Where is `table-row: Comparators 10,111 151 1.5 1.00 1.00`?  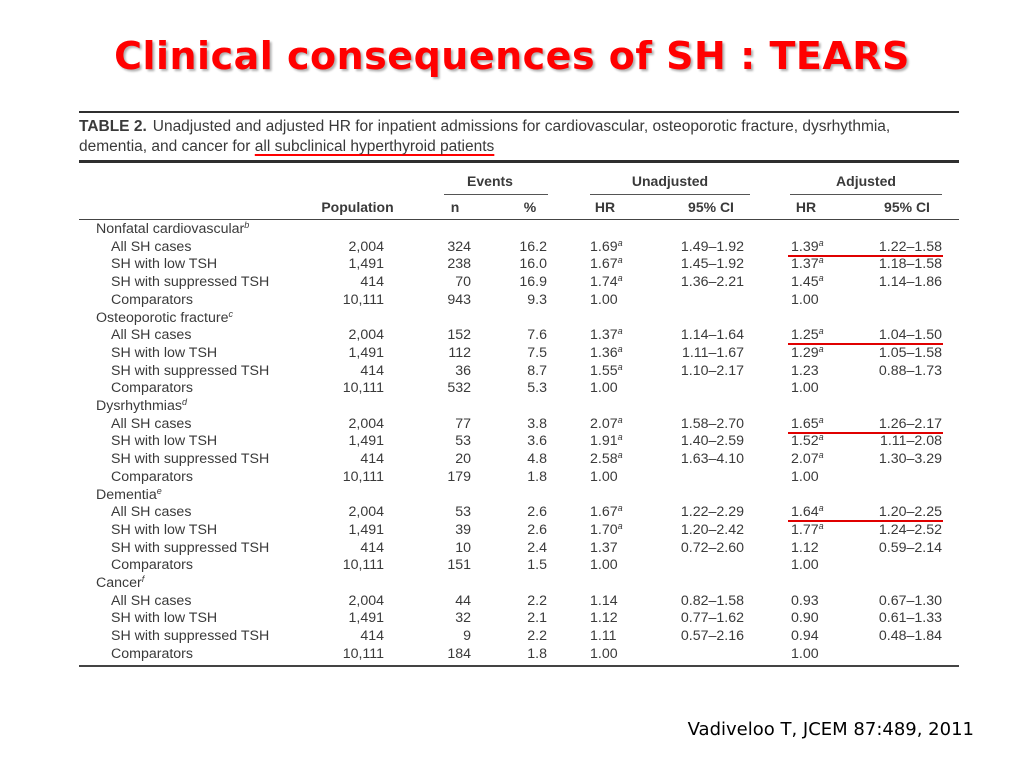
table-row: Comparators 10,111 151 1.5 1.00 1.00 is located at coordinates (512, 566).